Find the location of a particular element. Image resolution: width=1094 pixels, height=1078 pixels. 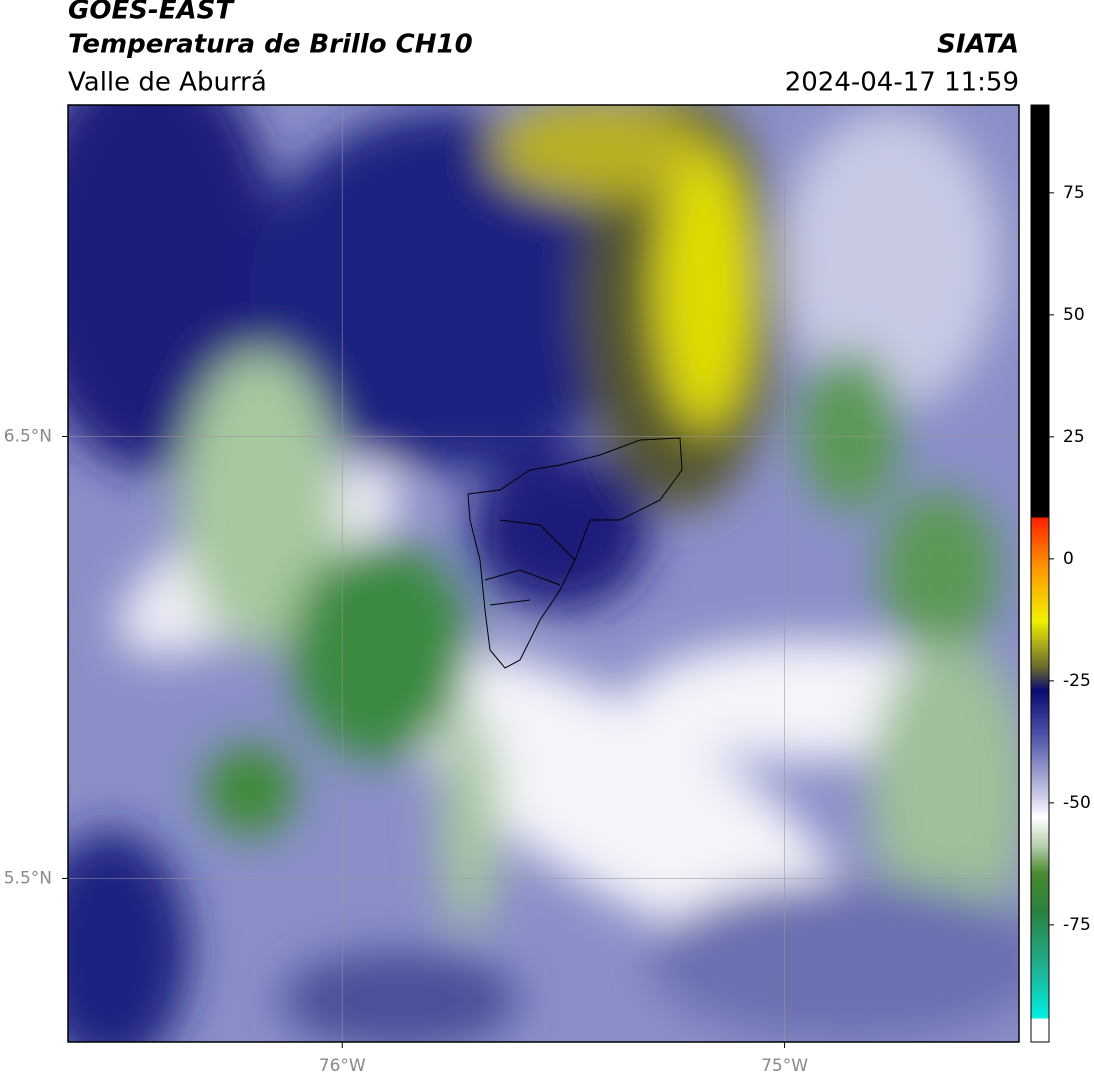

datetime: 2024-04-17 11:59 is located at coordinates (902, 83).